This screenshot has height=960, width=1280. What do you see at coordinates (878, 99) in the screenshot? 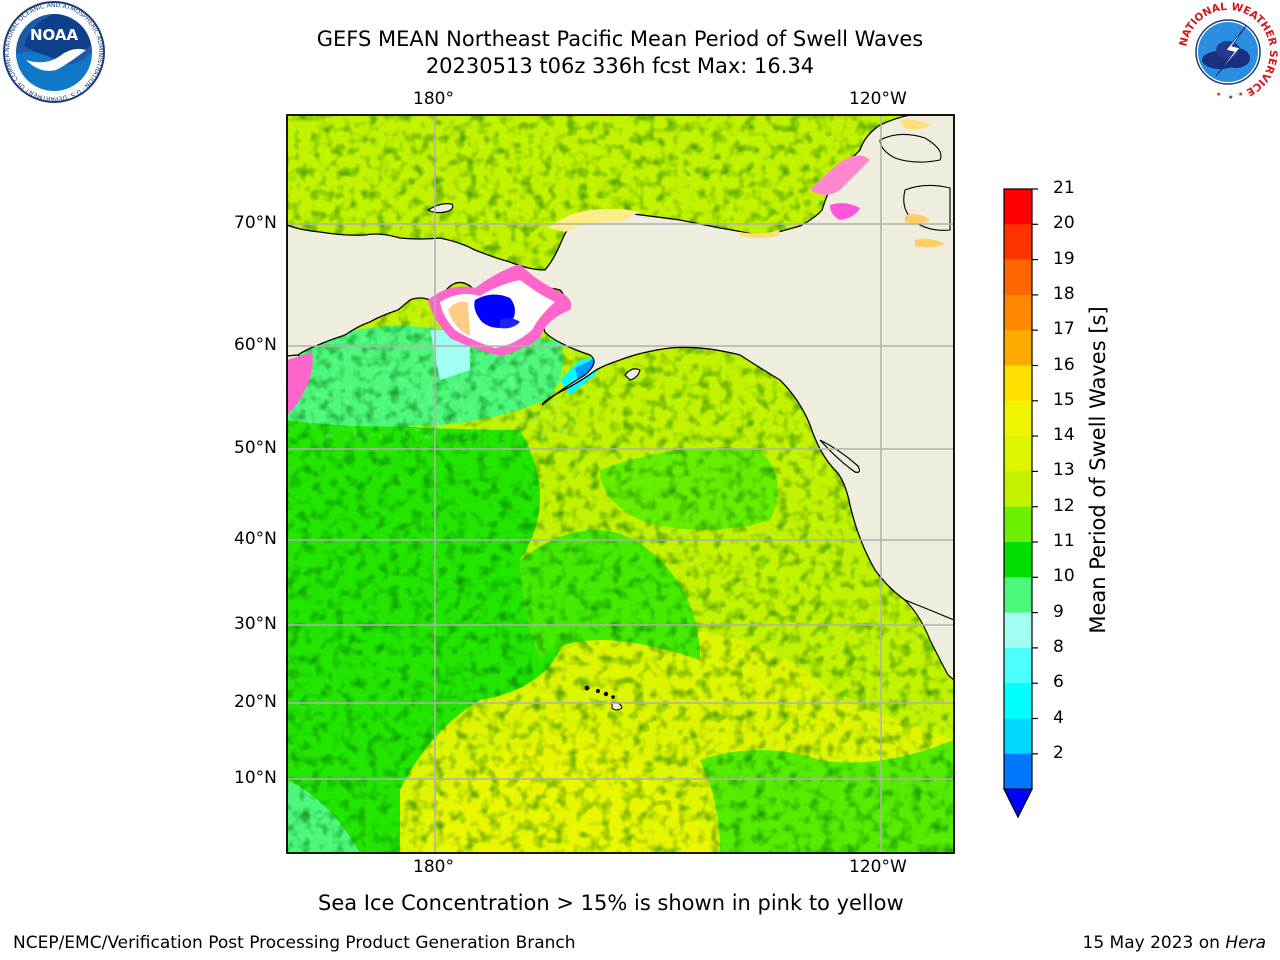
I see `lon-label-top-120w: 120°W` at bounding box center [878, 99].